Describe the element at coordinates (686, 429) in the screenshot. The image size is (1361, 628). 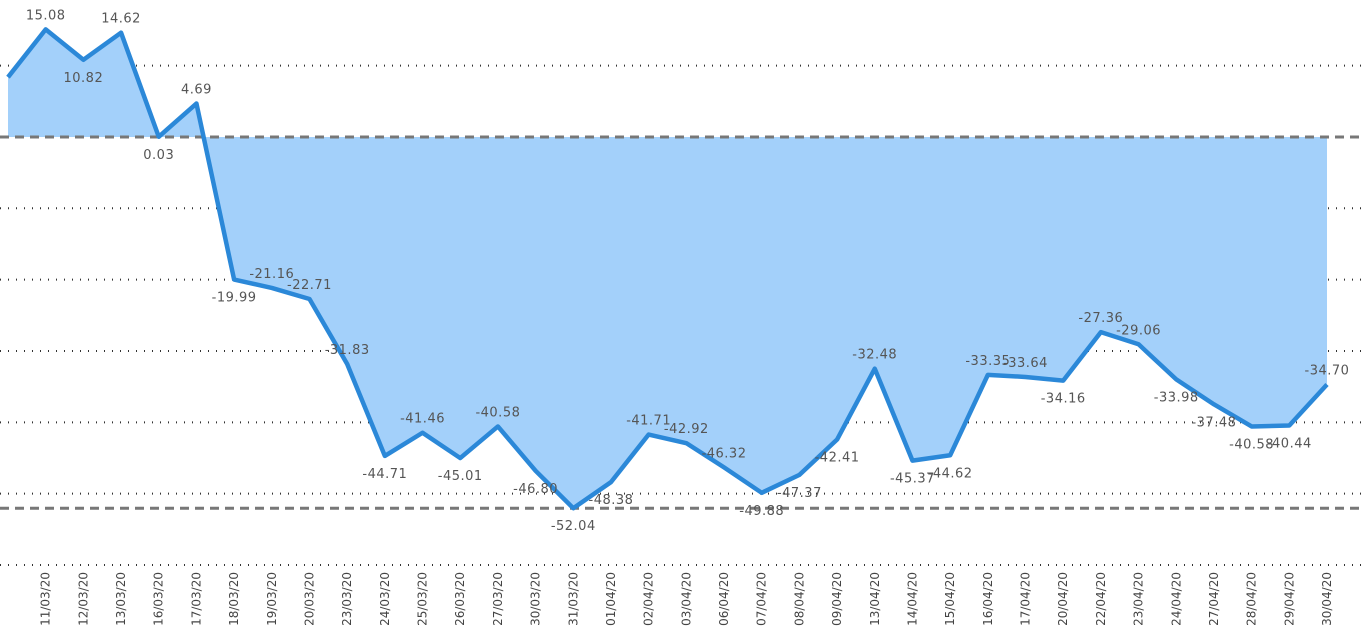
I see `data-label: -42.92` at that location.